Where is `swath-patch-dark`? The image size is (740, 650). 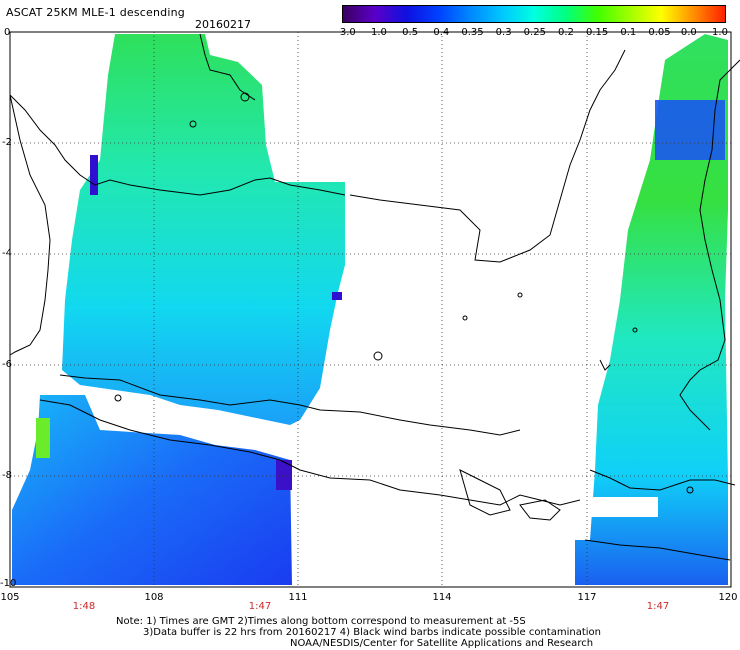
swath-patch-dark is located at coordinates (284, 475).